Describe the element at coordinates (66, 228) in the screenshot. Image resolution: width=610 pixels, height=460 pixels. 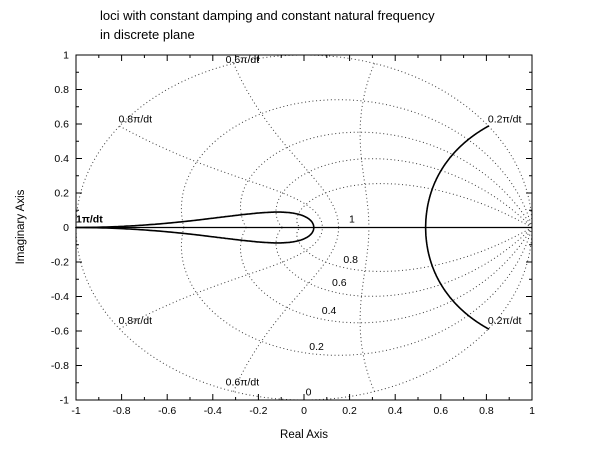
I see `y-tick-label: 0` at that location.